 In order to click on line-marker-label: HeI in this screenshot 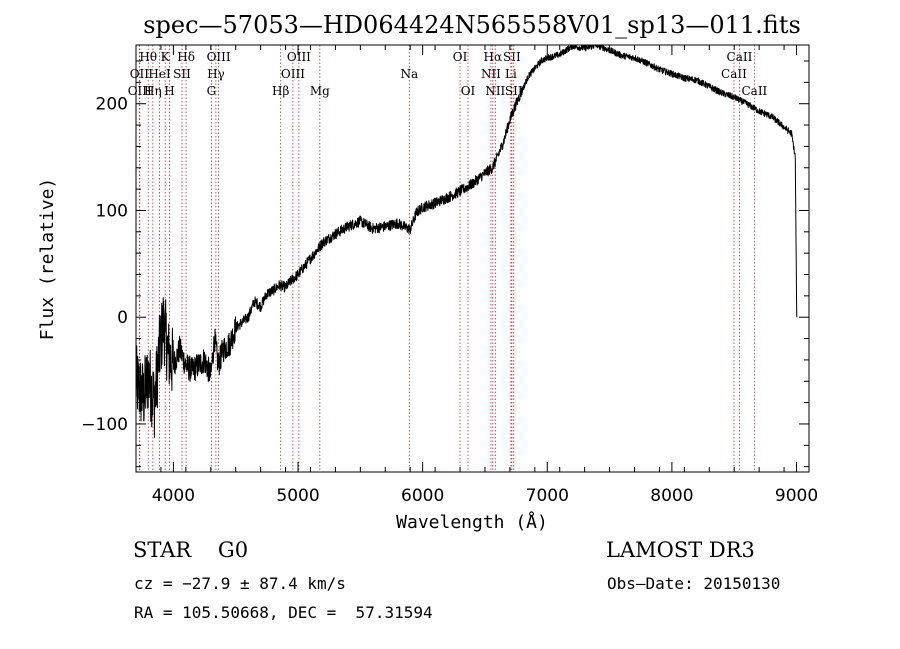, I will do `click(159, 74)`.